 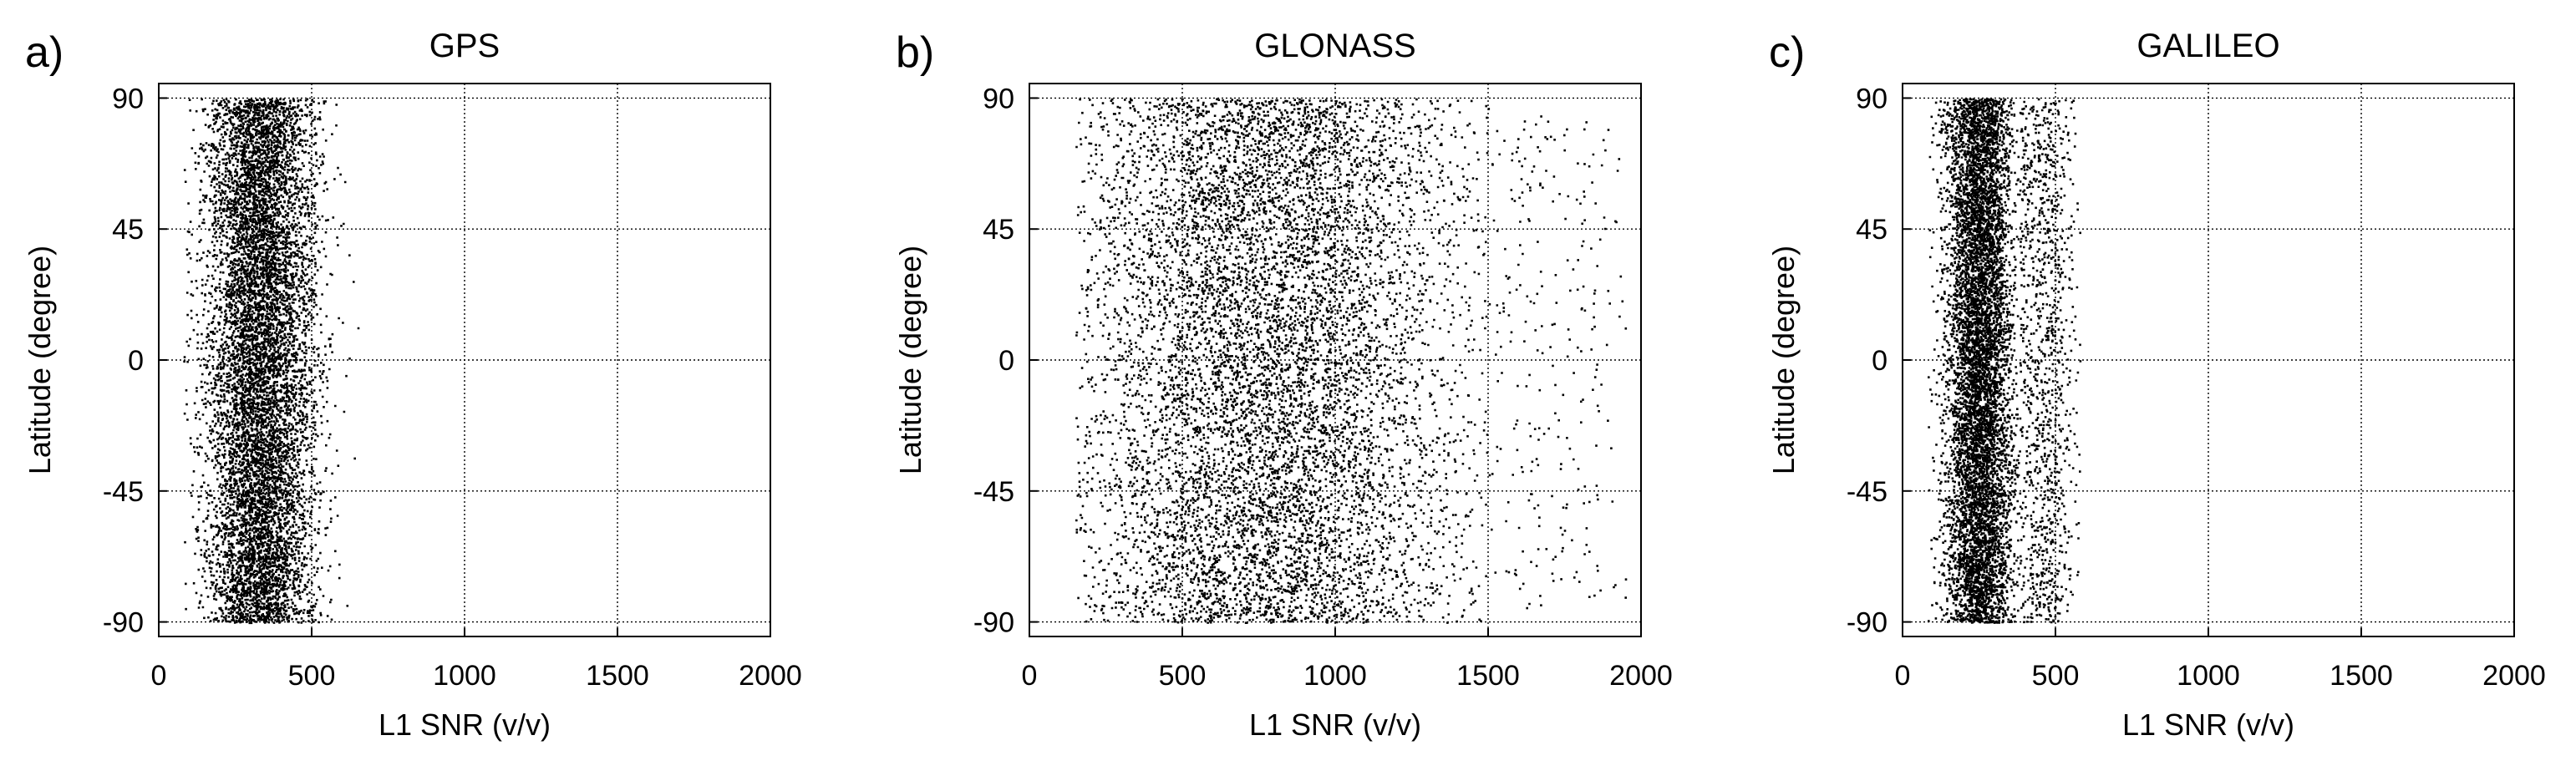 I want to click on panel-label: b), so click(x=915, y=52).